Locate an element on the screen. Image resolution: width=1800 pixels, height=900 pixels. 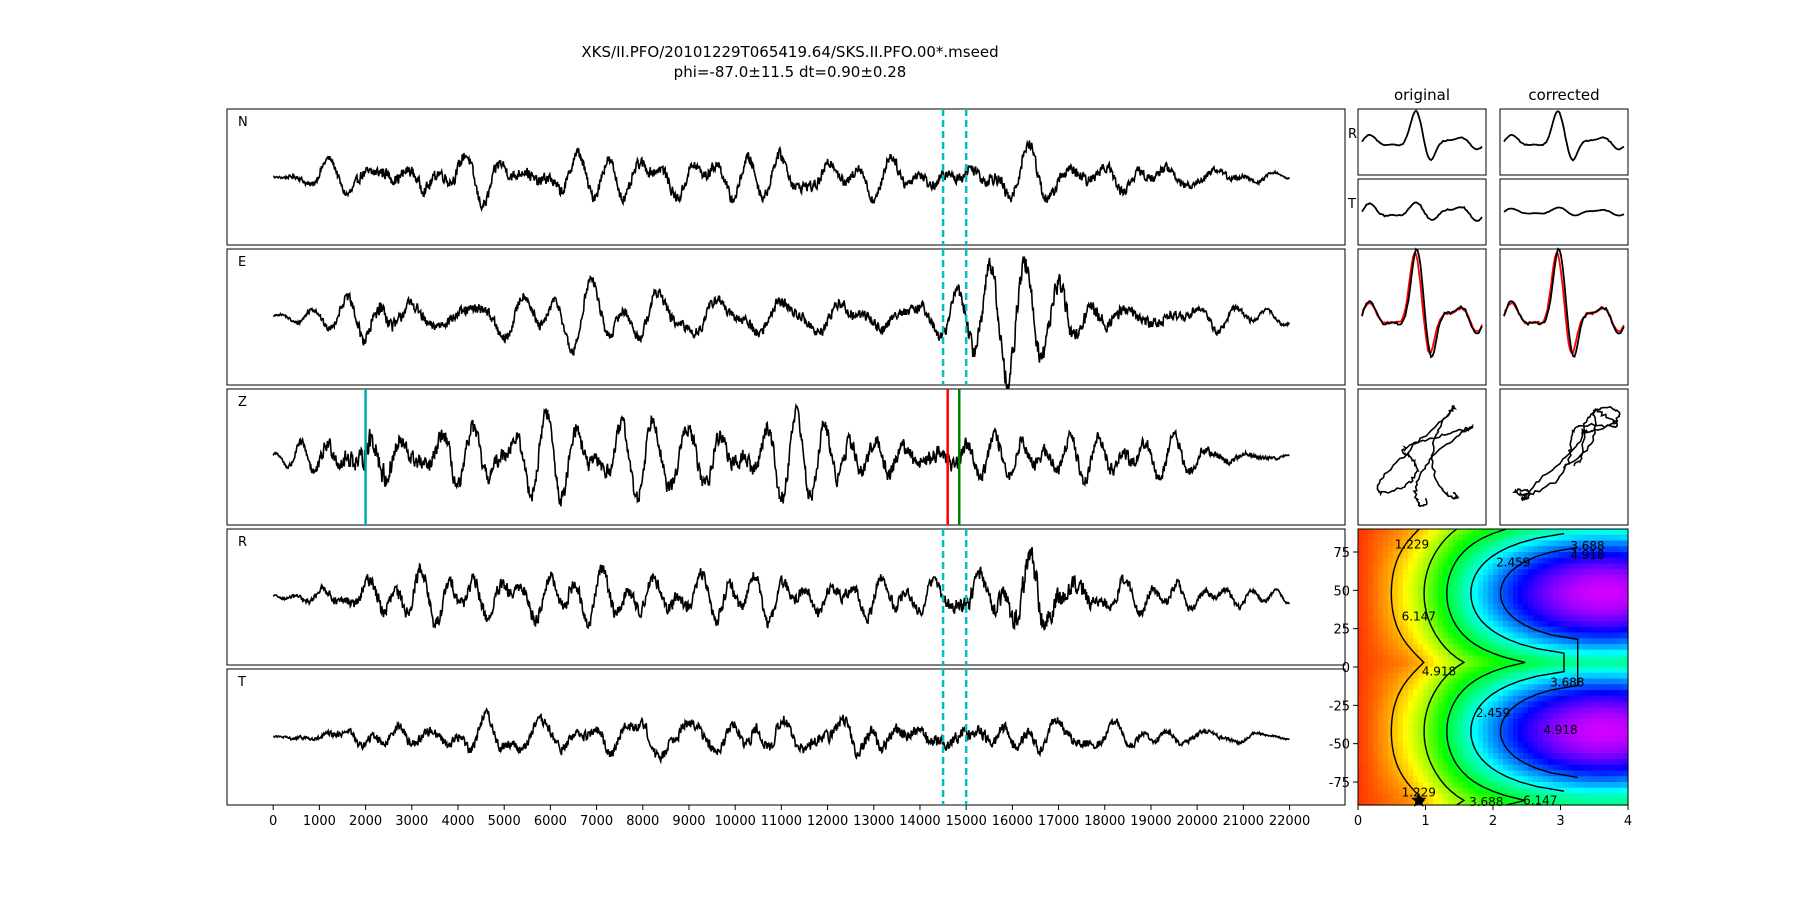
x-tick-label: 16000 is located at coordinates (1012, 821).